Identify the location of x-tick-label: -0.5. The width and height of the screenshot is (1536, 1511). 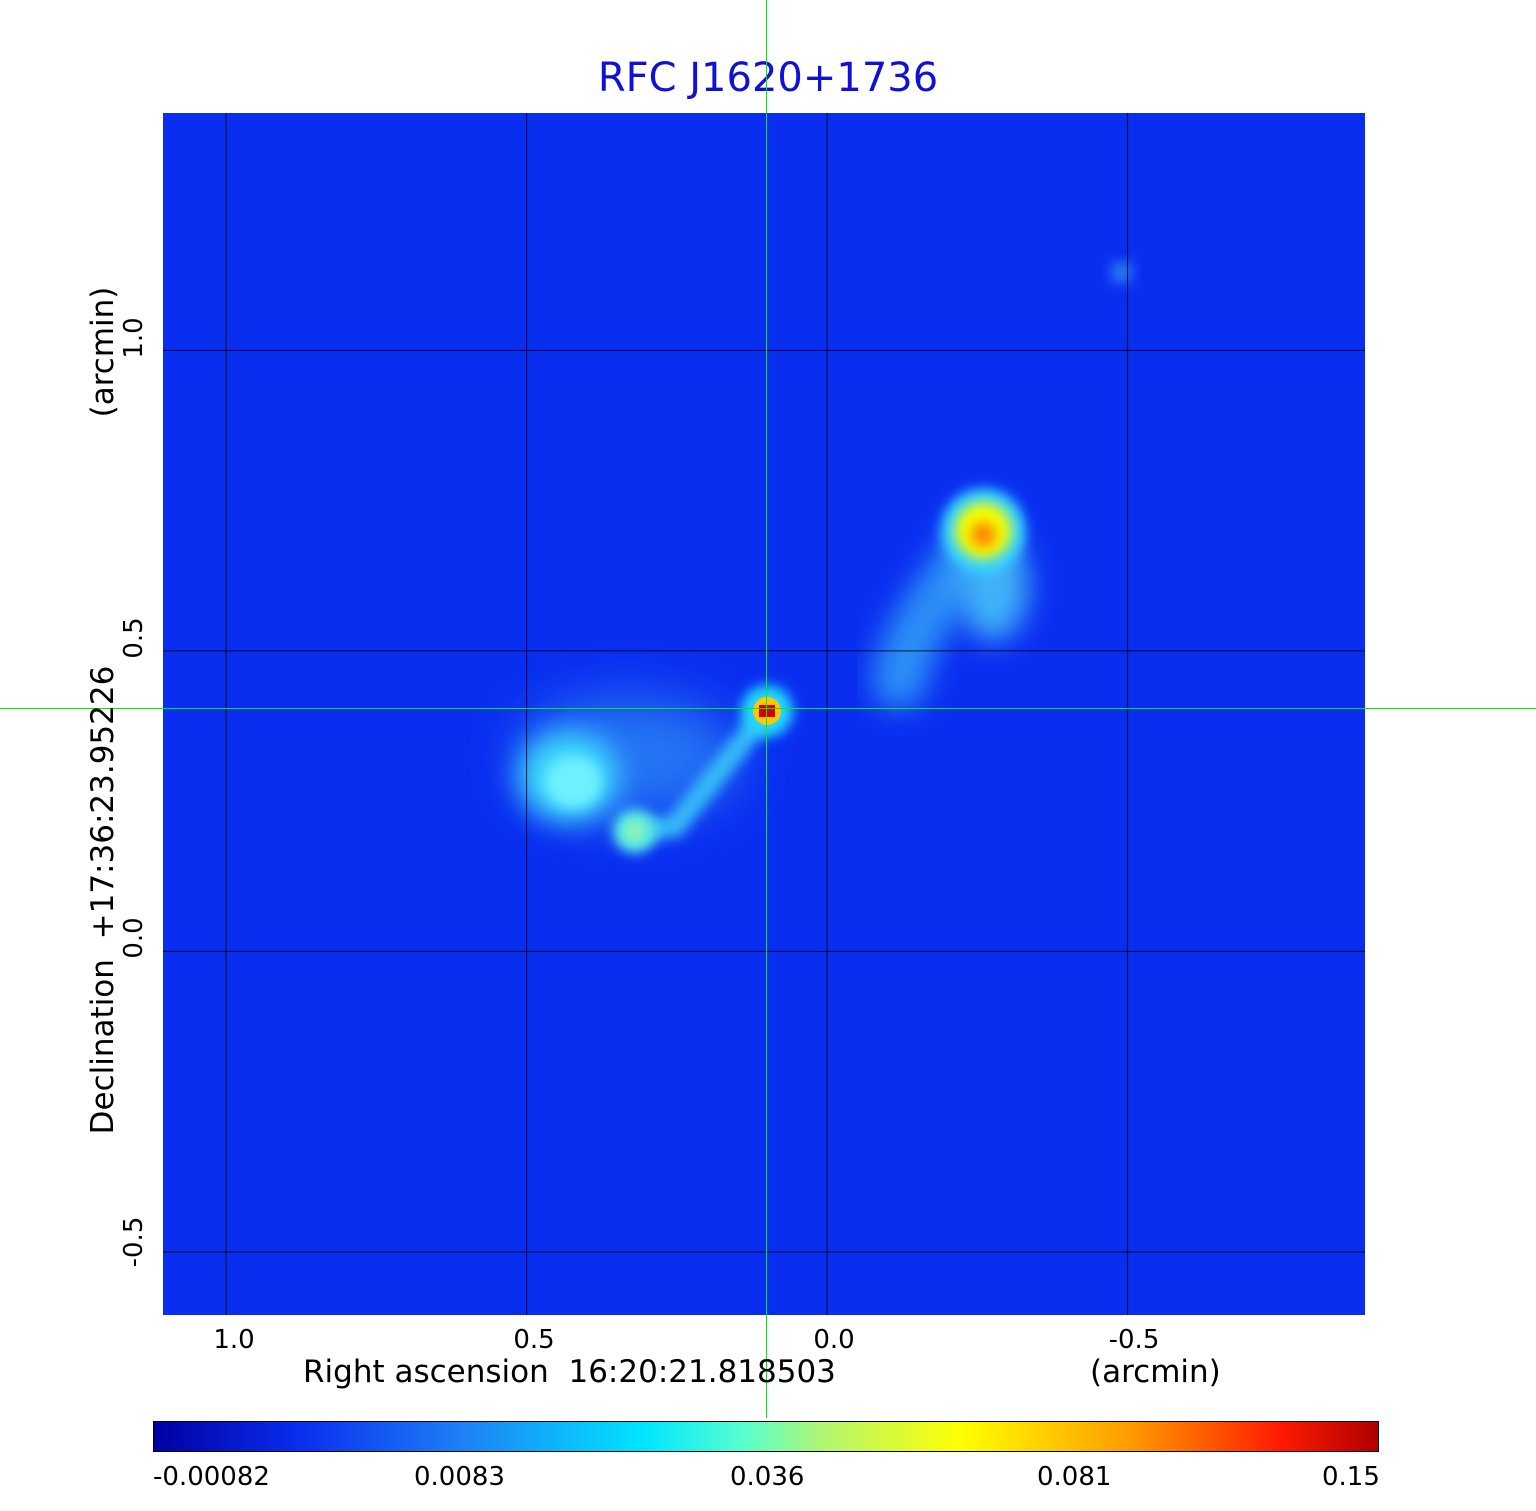
(1134, 1340).